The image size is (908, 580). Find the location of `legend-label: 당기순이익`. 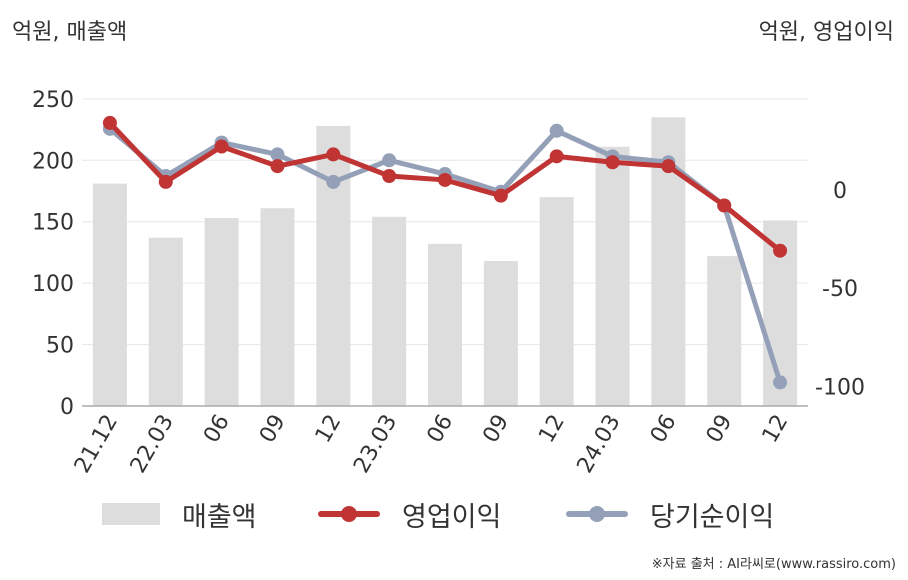

legend-label: 당기순이익 is located at coordinates (712, 517).